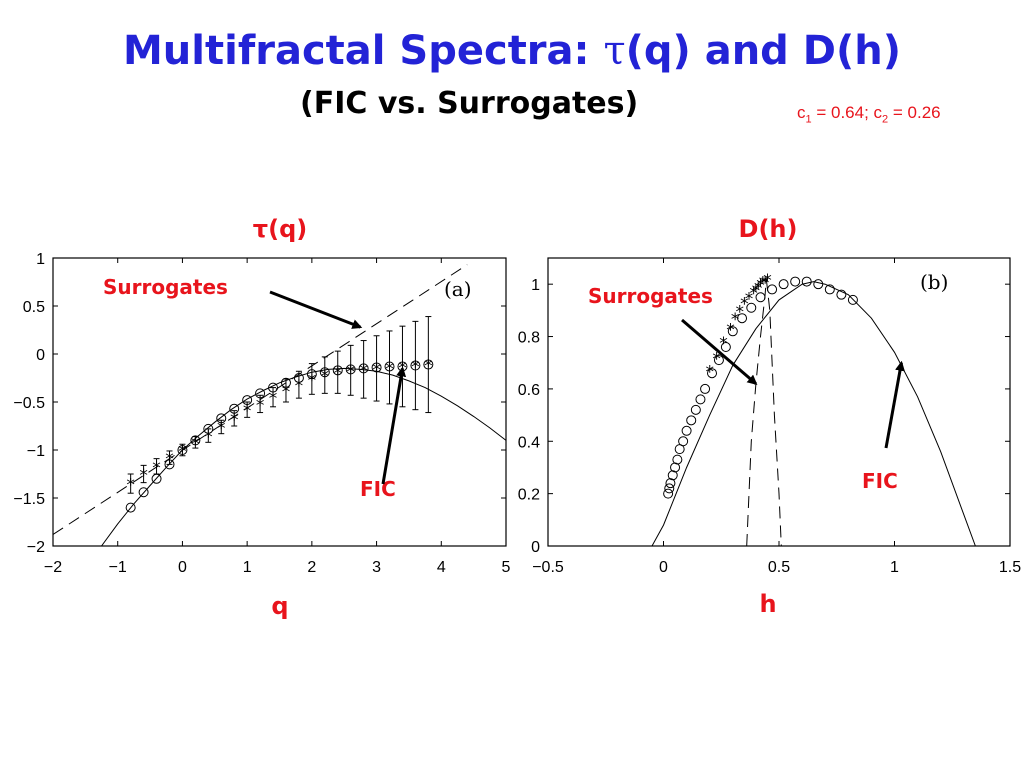 This screenshot has height=768, width=1024. I want to click on x-tick-label: 3, so click(376, 567).